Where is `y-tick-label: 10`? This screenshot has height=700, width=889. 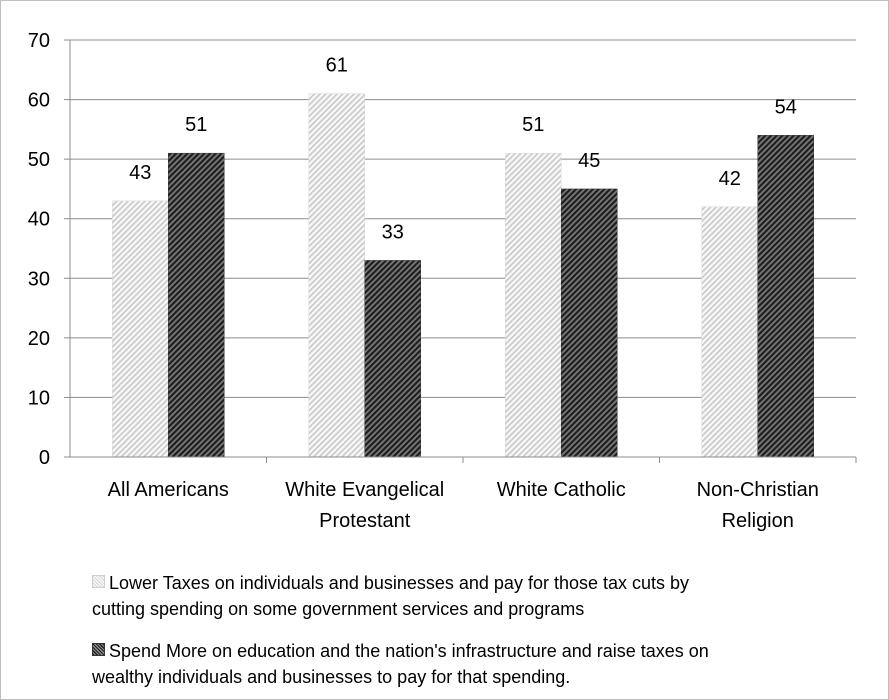 y-tick-label: 10 is located at coordinates (39, 398).